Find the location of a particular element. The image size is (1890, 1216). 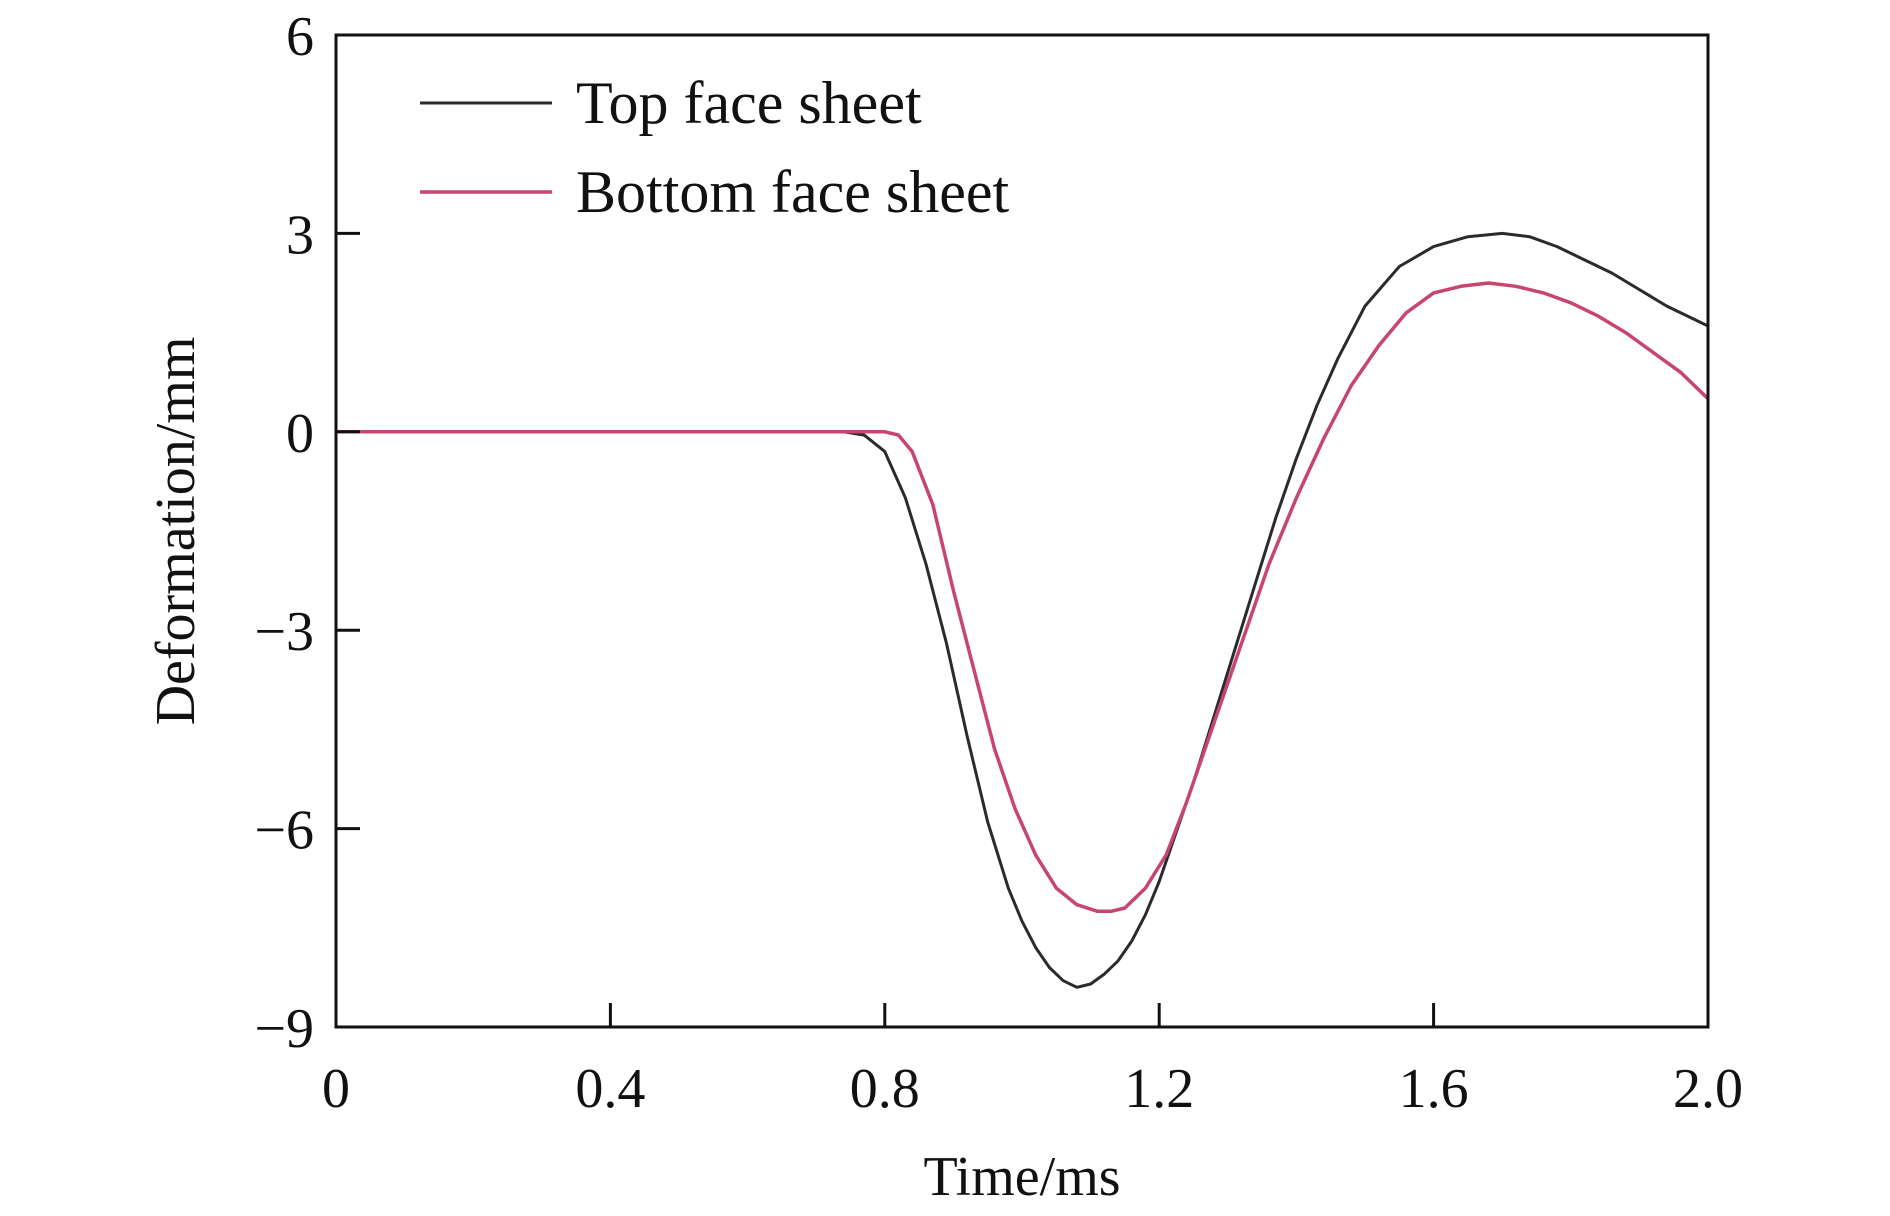

x-tick-label: 2.0 is located at coordinates (1708, 1089).